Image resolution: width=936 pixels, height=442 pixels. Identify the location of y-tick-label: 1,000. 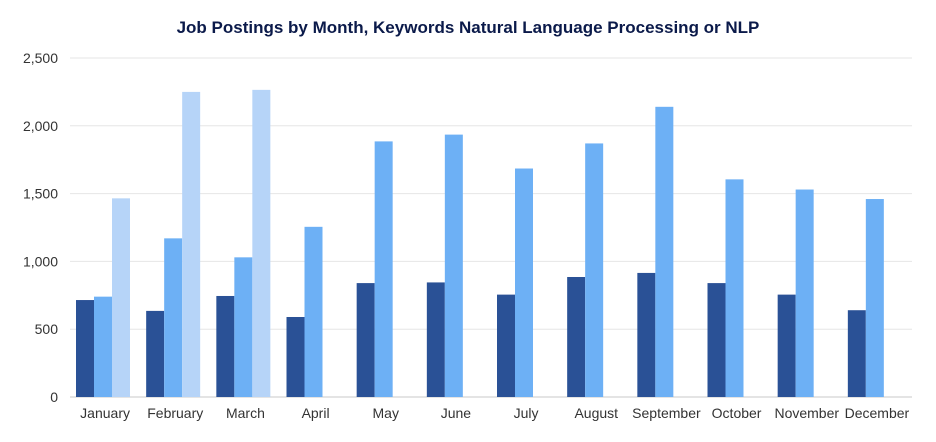
(40, 261).